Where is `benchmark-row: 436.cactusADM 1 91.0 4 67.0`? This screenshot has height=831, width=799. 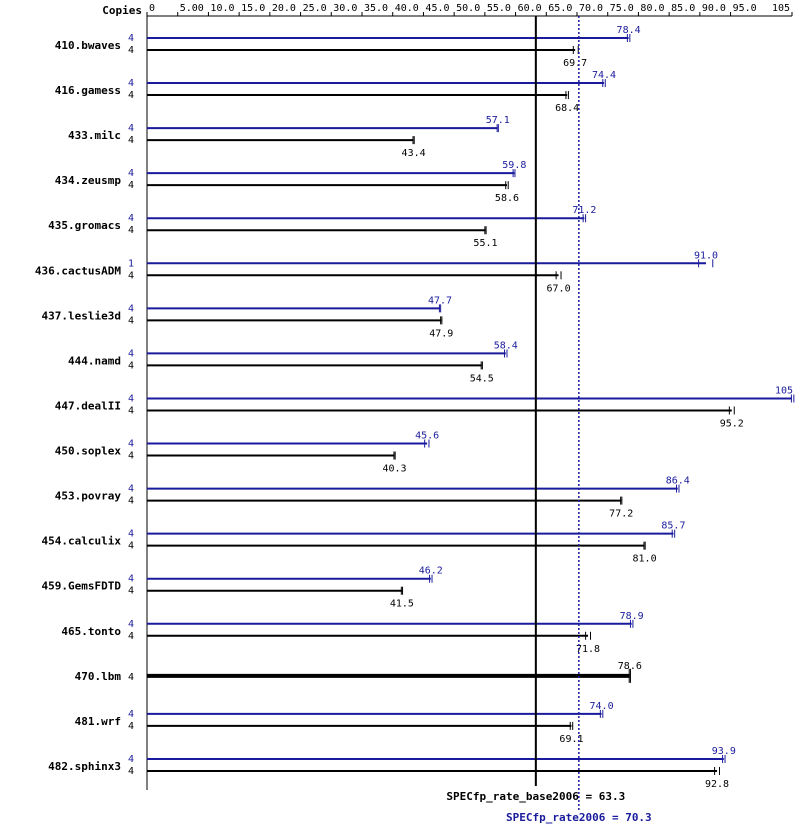
benchmark-row: 436.cactusADM 1 91.0 4 67.0 is located at coordinates (376, 272).